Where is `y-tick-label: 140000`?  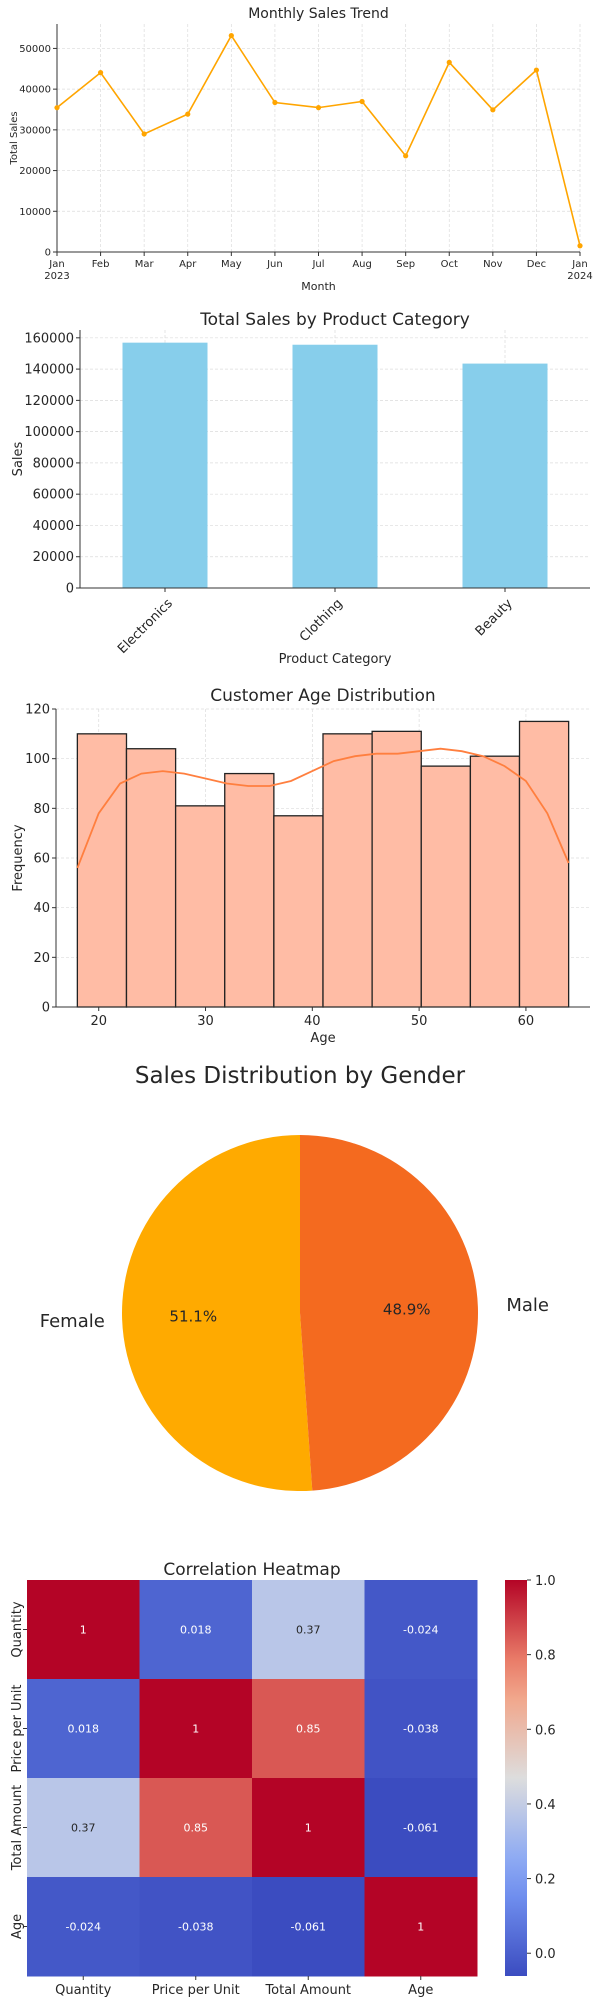 y-tick-label: 140000 is located at coordinates (49, 370).